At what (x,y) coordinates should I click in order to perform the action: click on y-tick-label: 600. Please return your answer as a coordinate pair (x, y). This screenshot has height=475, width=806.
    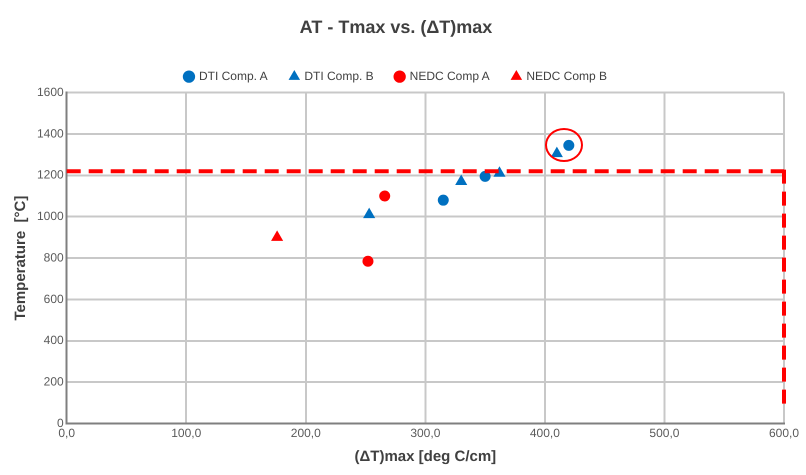
    Looking at the image, I should click on (54, 299).